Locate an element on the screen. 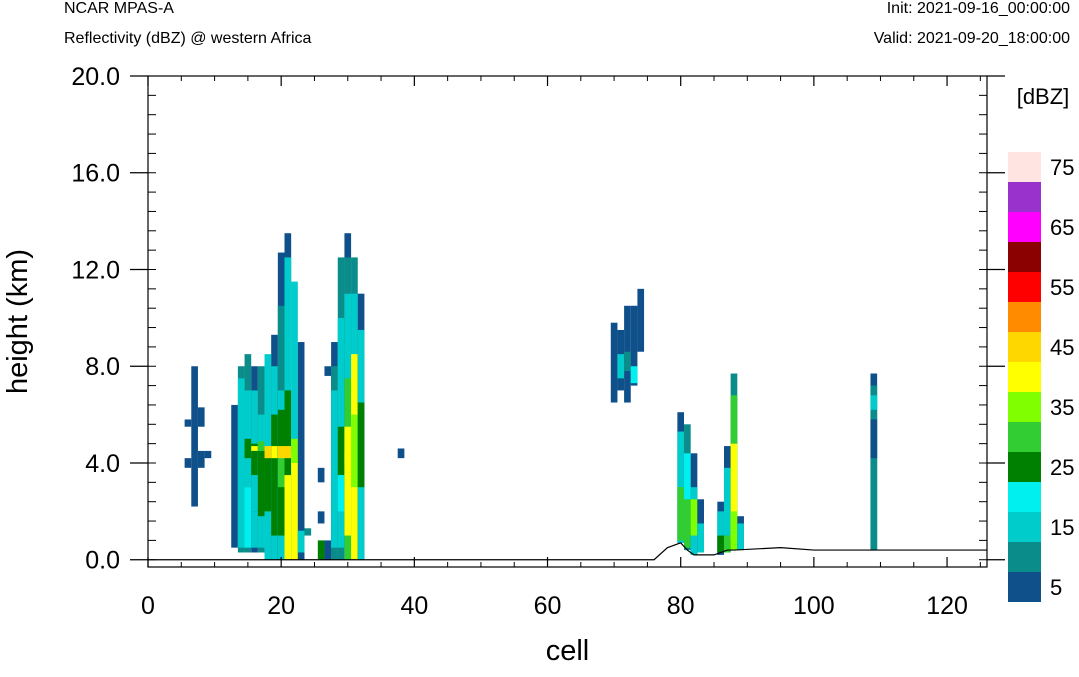  y-tick-label: 12.0 is located at coordinates (95, 270).